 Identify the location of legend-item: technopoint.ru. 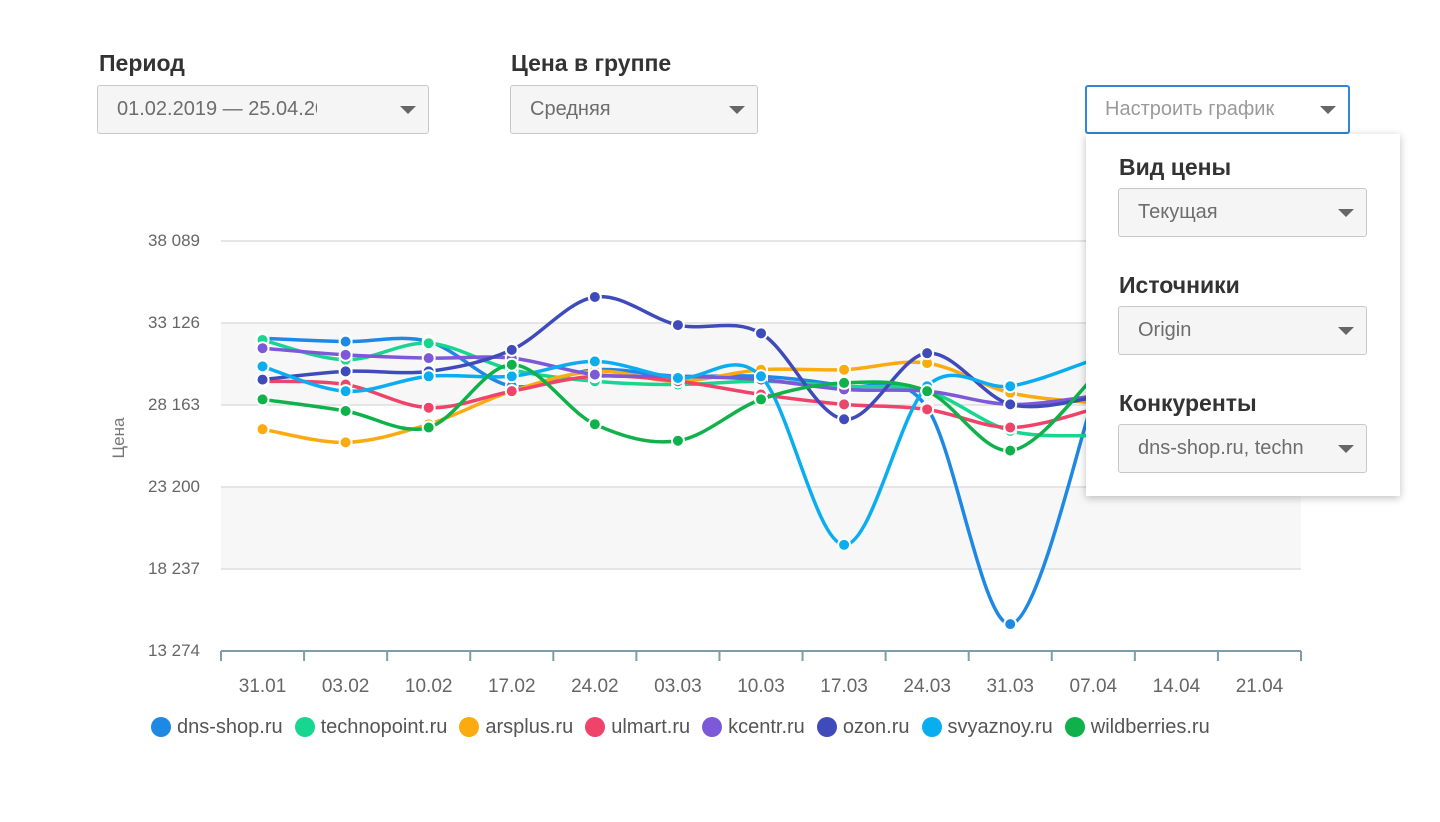
(371, 727).